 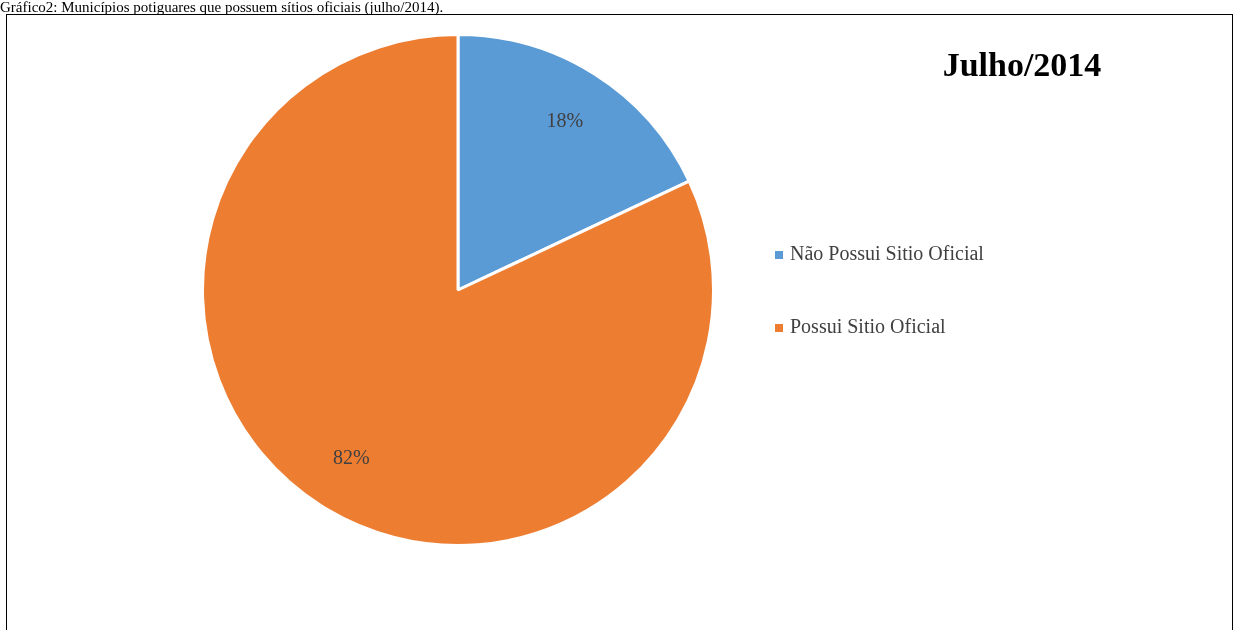 I want to click on data-label: 18%, so click(x=565, y=119).